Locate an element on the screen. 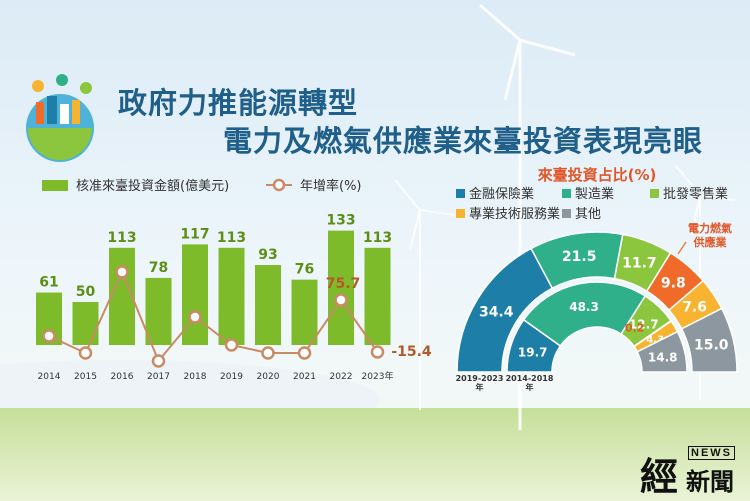 The image size is (750, 501). donut-title: 來臺投資占比(%) is located at coordinates (597, 175).